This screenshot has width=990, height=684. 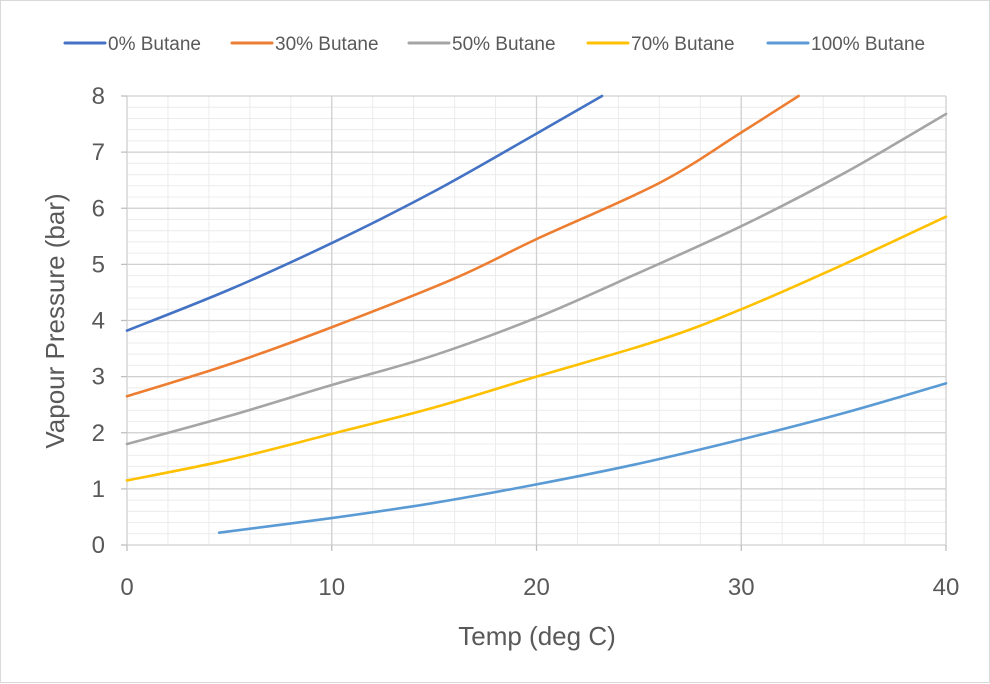 I want to click on x-axis-tick-labels: 0 10 20 30 40, so click(x=539, y=587).